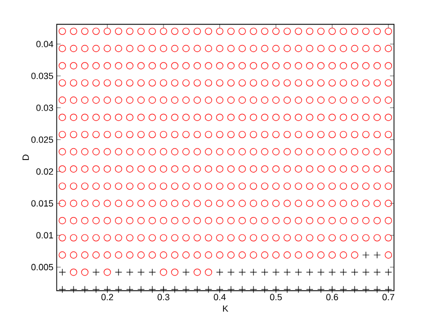  Describe the element at coordinates (220, 297) in the screenshot. I see `x-tick-label: 0.4` at that location.